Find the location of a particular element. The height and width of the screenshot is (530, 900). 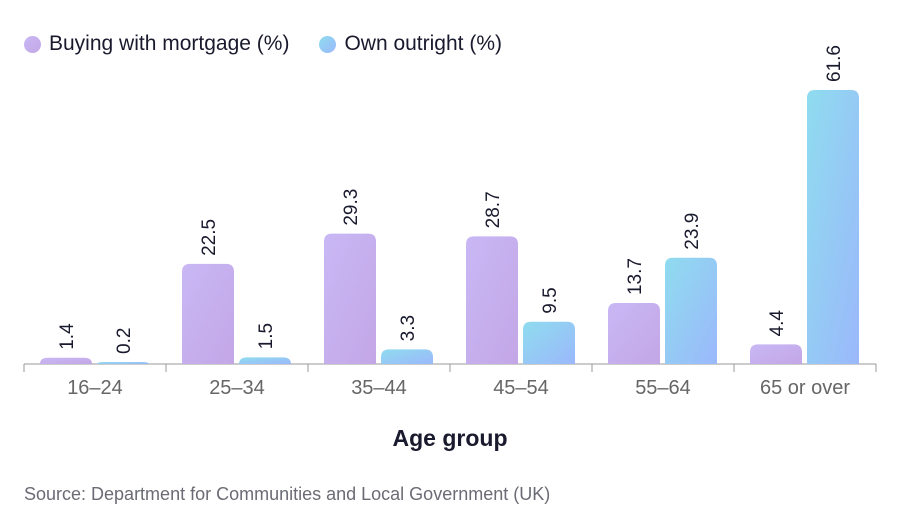

data-label: 4.4 is located at coordinates (777, 323).